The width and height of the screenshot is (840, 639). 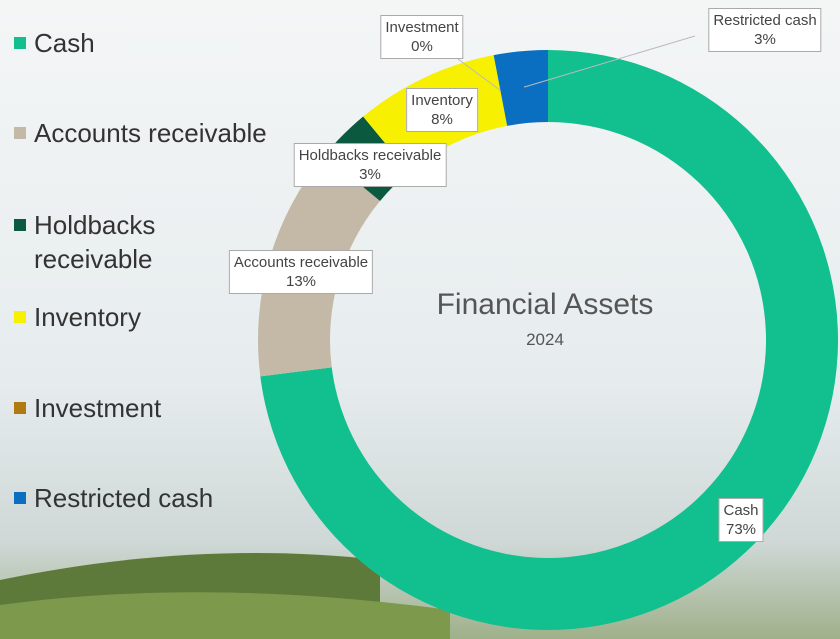 I want to click on data-label-name: Cash, so click(x=741, y=510).